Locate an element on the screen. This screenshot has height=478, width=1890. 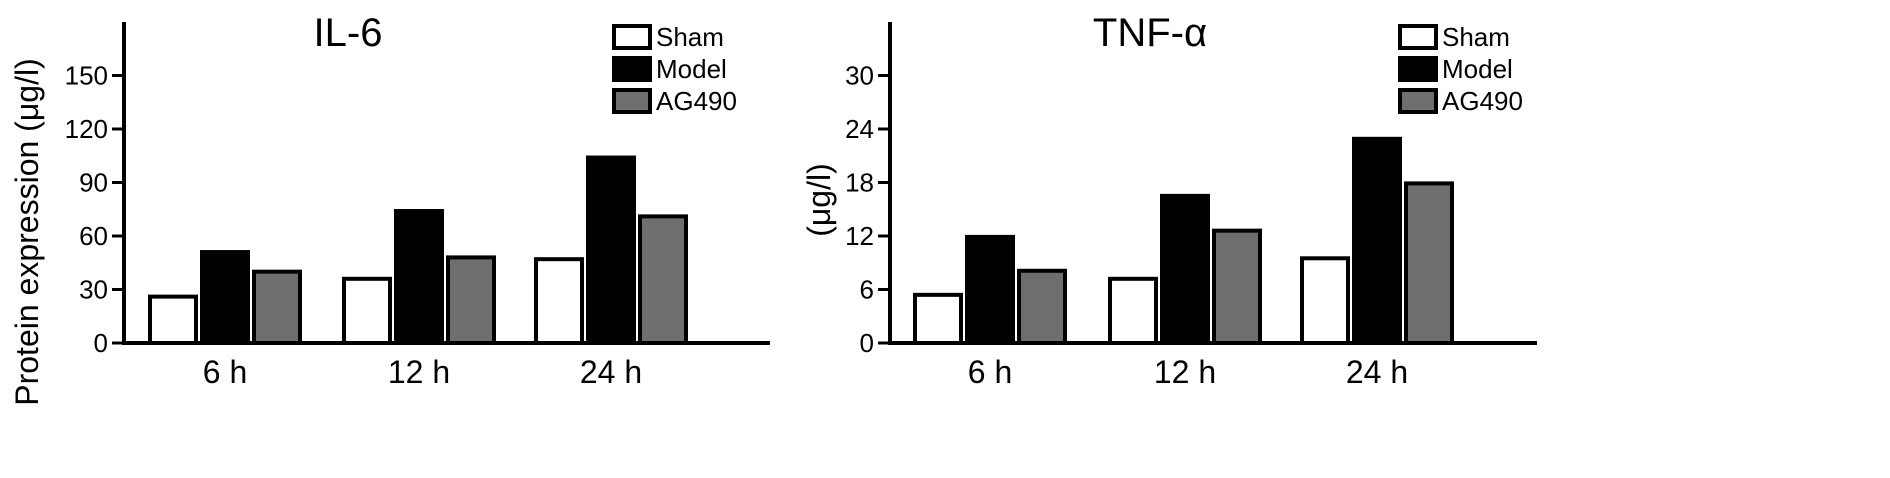
y-tick-label: 6 is located at coordinates (867, 290).